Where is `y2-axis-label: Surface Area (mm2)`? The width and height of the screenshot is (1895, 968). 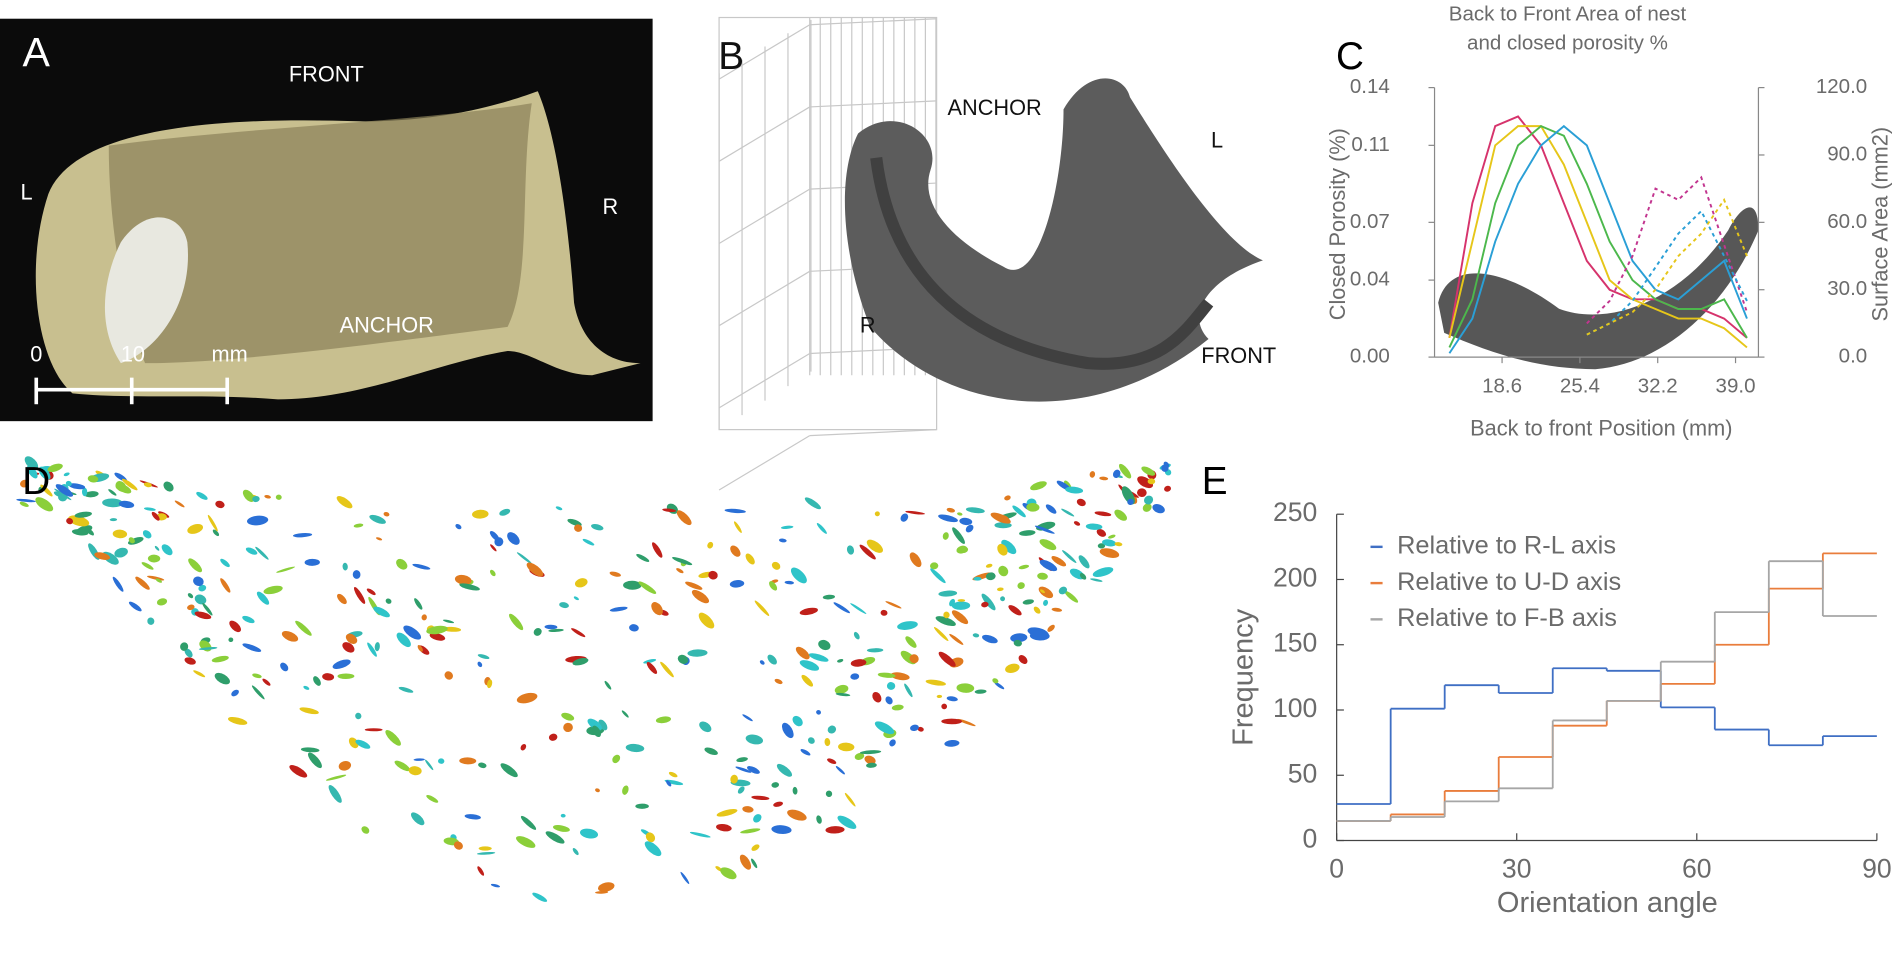 y2-axis-label: Surface Area (mm2) is located at coordinates (1879, 224).